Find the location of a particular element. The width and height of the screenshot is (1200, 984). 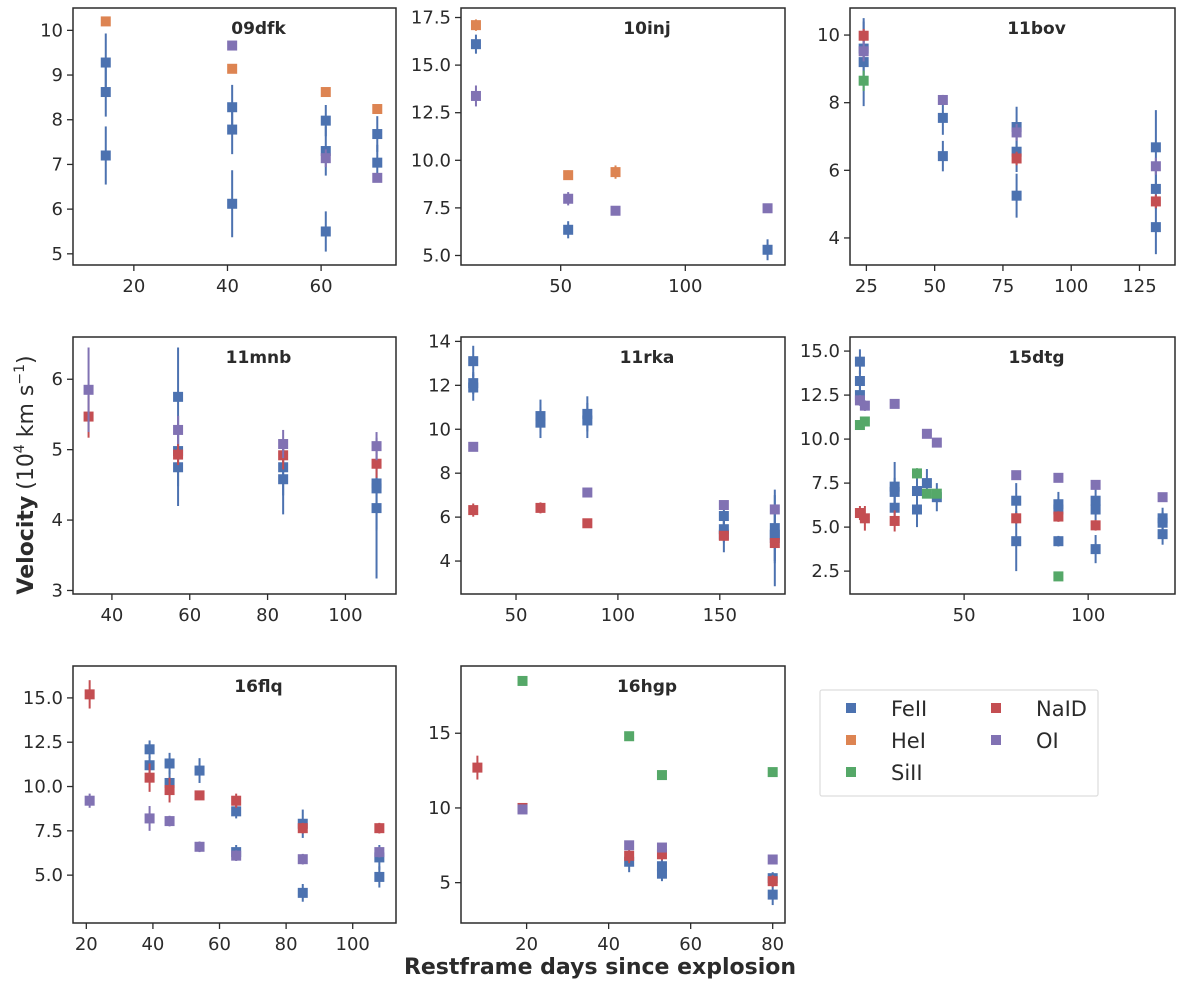

y-axis-label-units2: km s is located at coordinates (26, 415).